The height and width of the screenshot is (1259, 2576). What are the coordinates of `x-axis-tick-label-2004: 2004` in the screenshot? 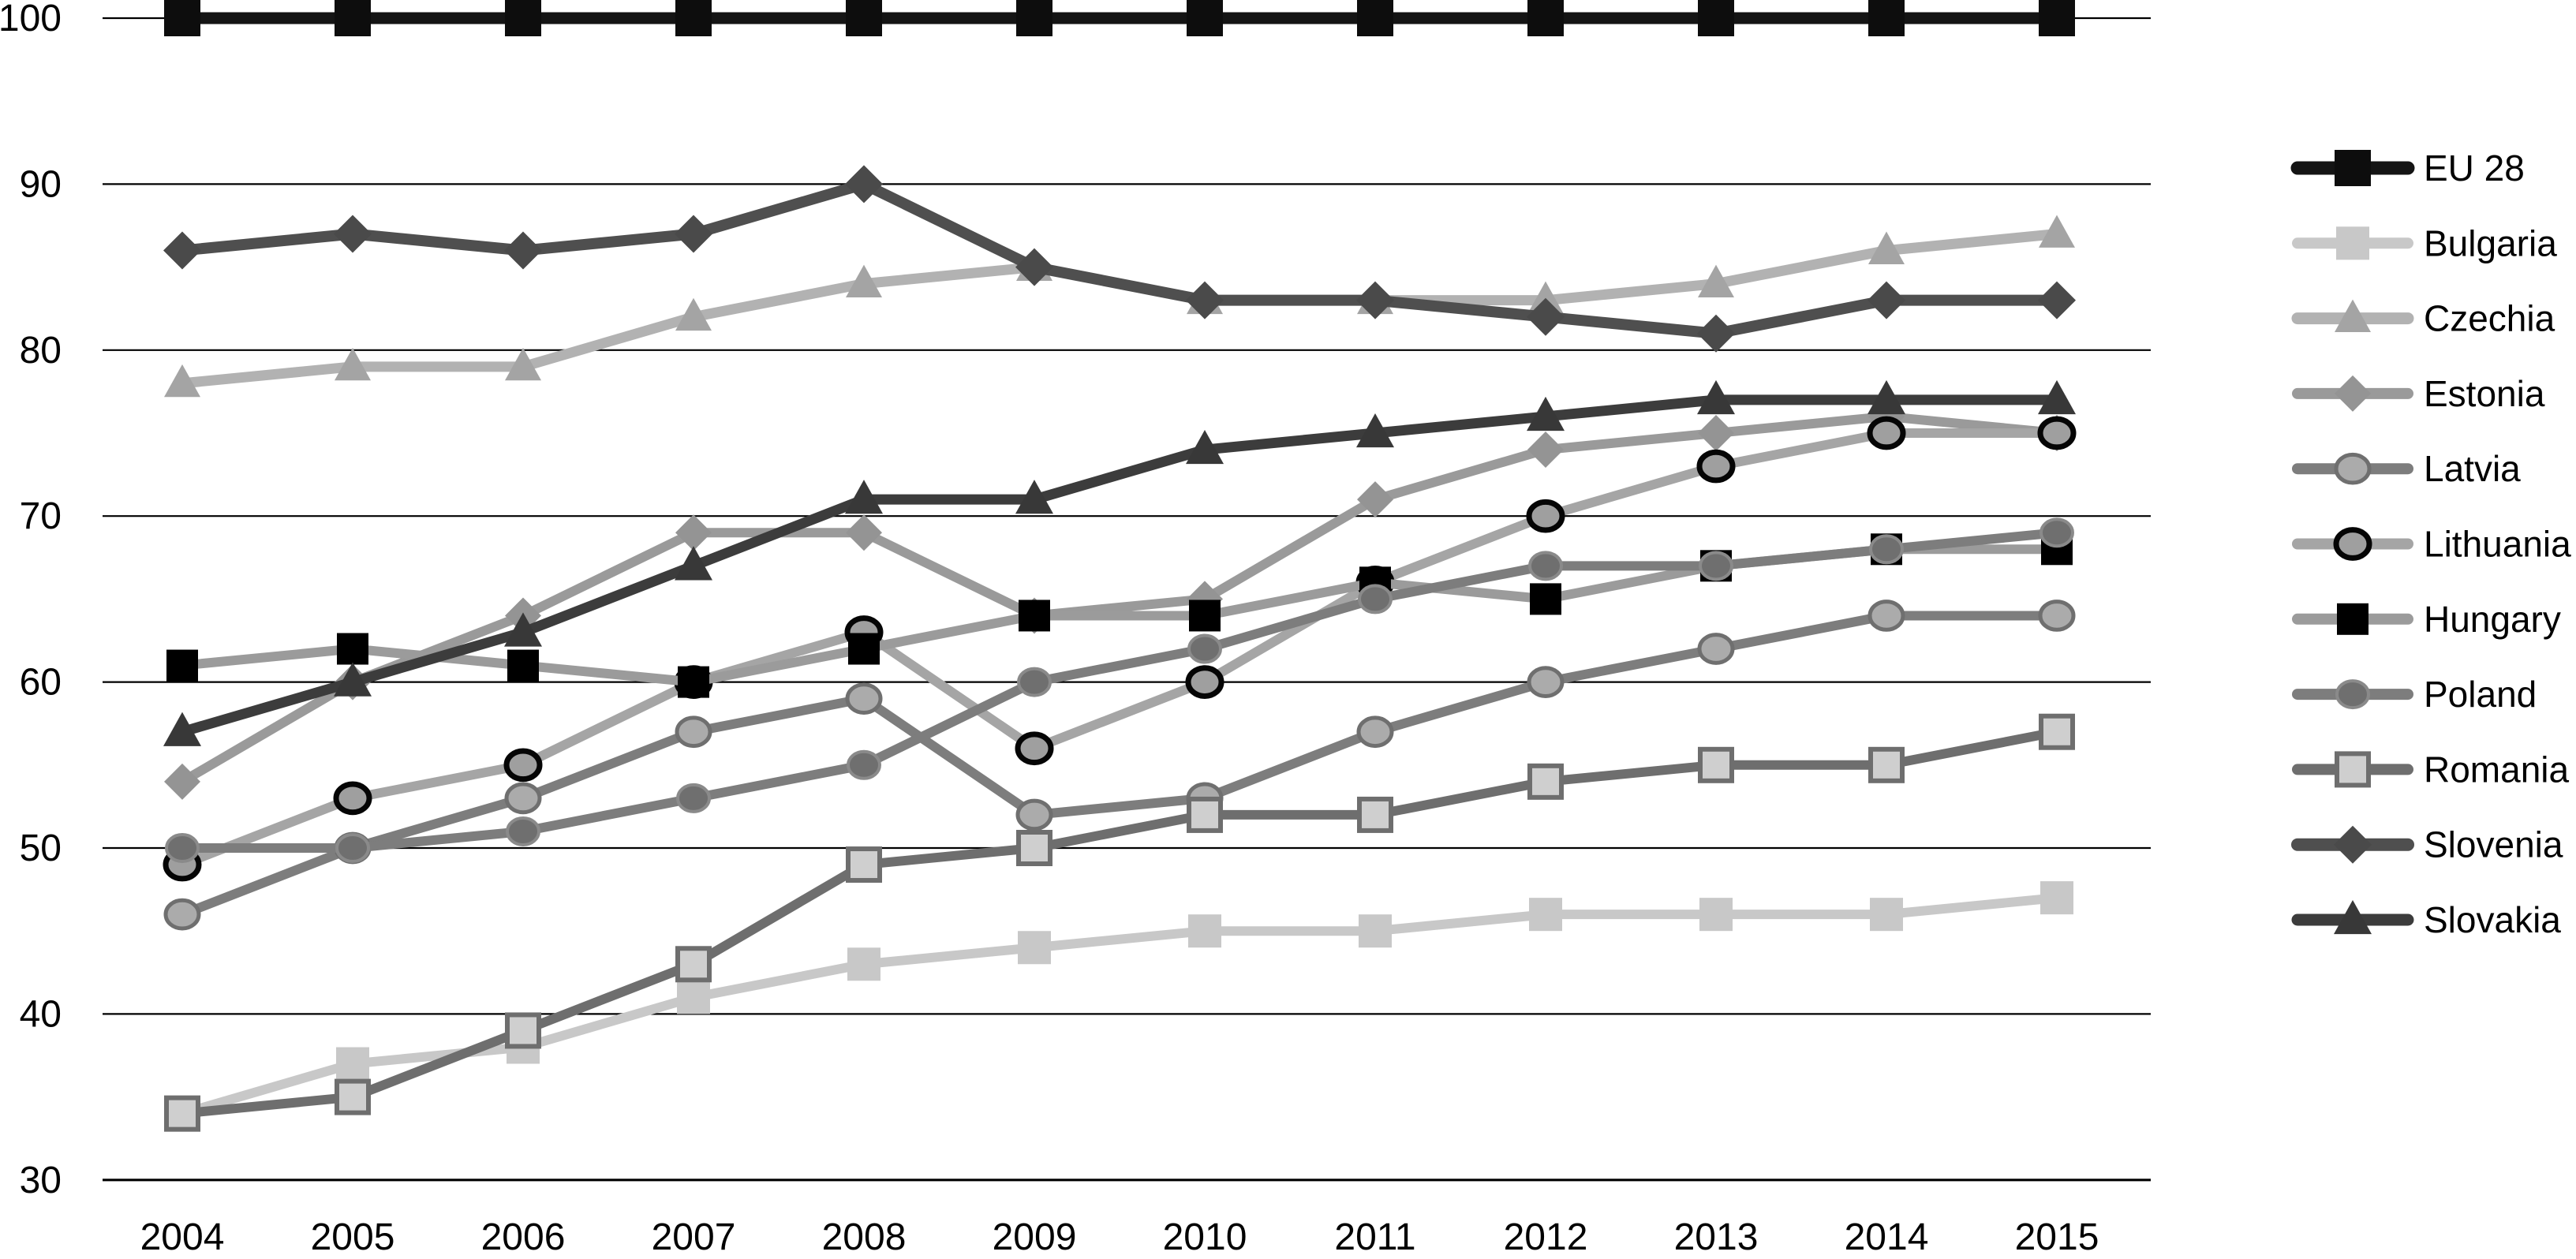 It's located at (182, 1237).